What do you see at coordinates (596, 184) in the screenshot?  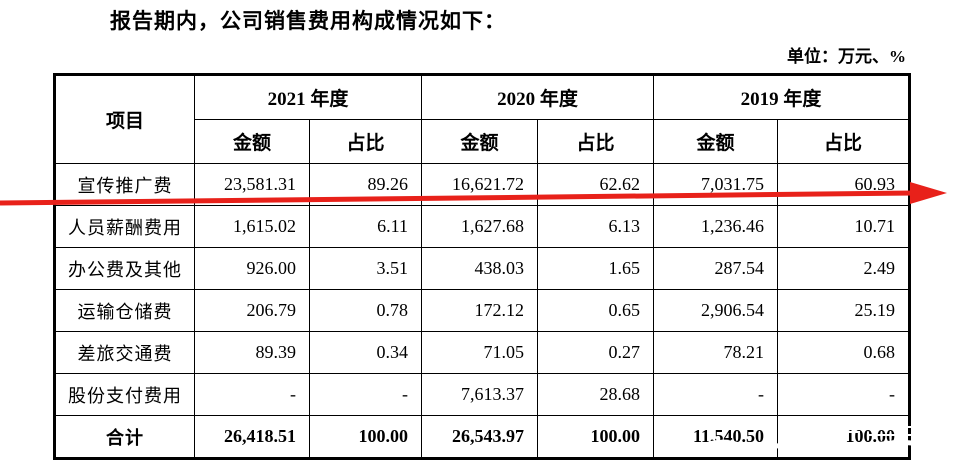 I see `table-cell: 62.62` at bounding box center [596, 184].